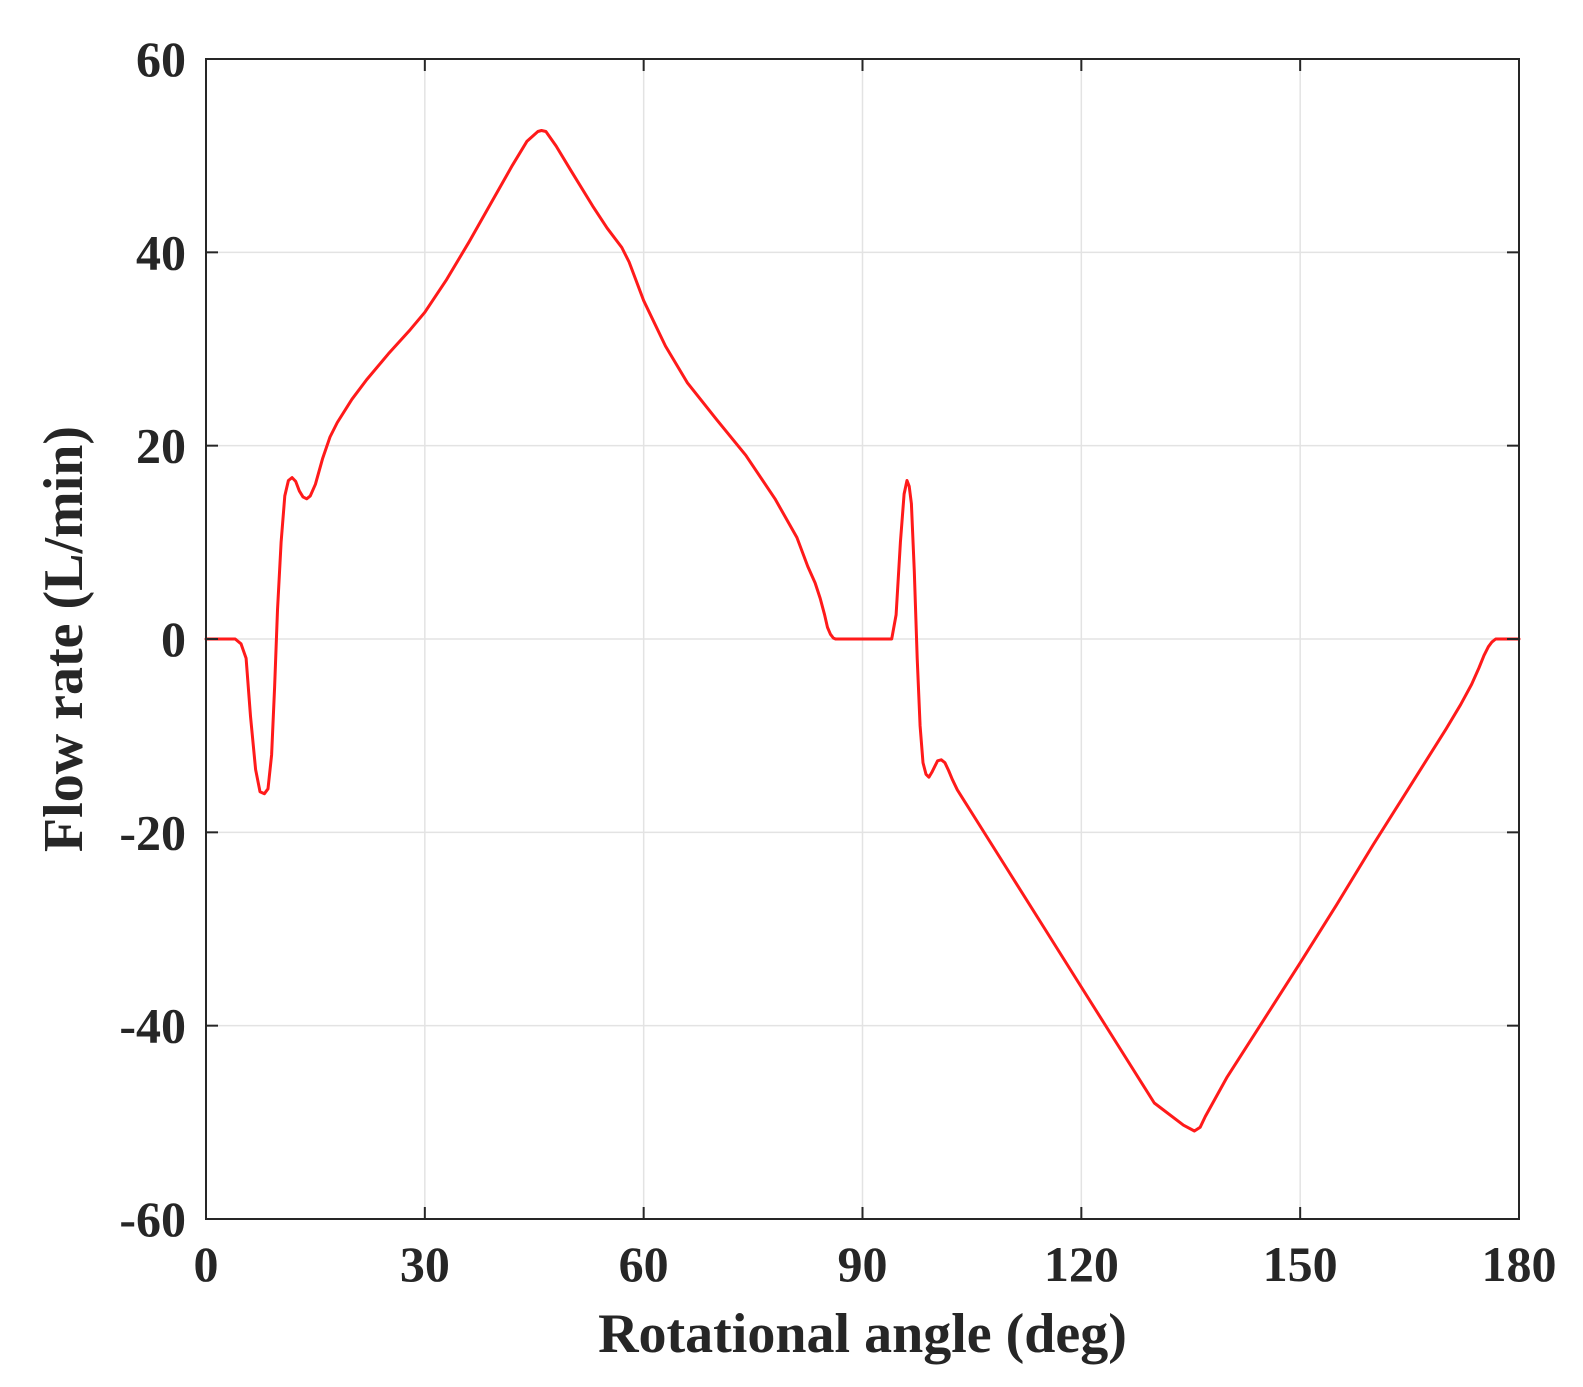 The width and height of the screenshot is (1583, 1387). I want to click on x-tick-label: 90, so click(863, 1264).